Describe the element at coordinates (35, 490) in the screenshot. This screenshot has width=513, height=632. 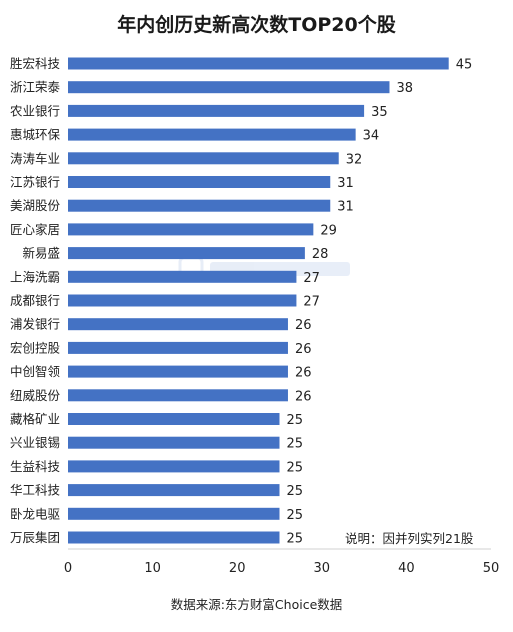
I see `category-label: 华工科技` at that location.